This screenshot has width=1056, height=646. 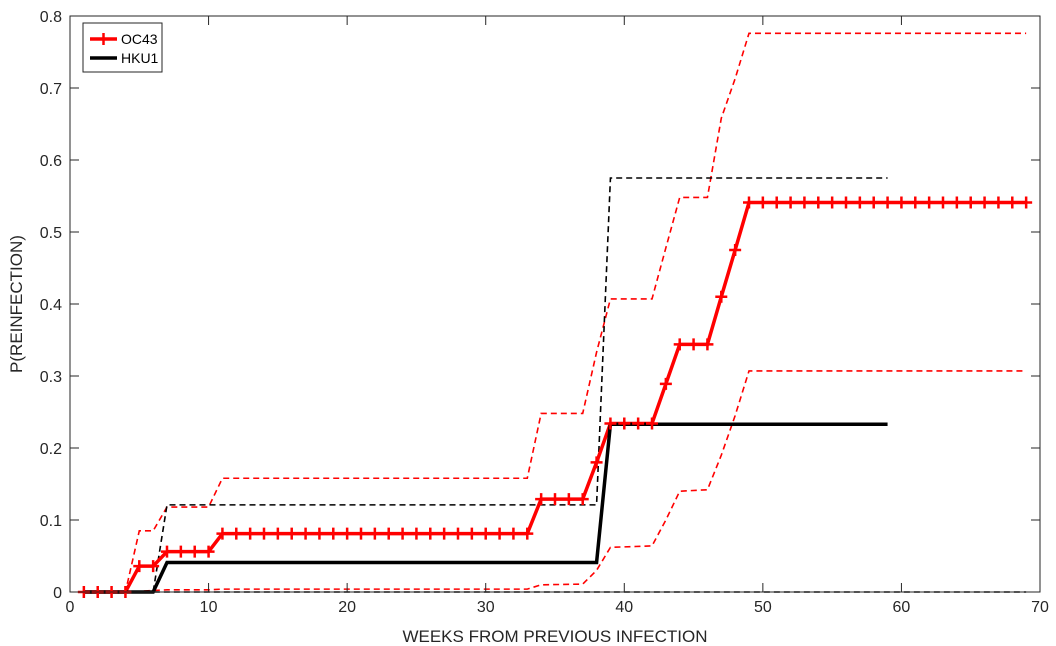 What do you see at coordinates (51, 89) in the screenshot?
I see `y-tick-label-7: 0.7` at bounding box center [51, 89].